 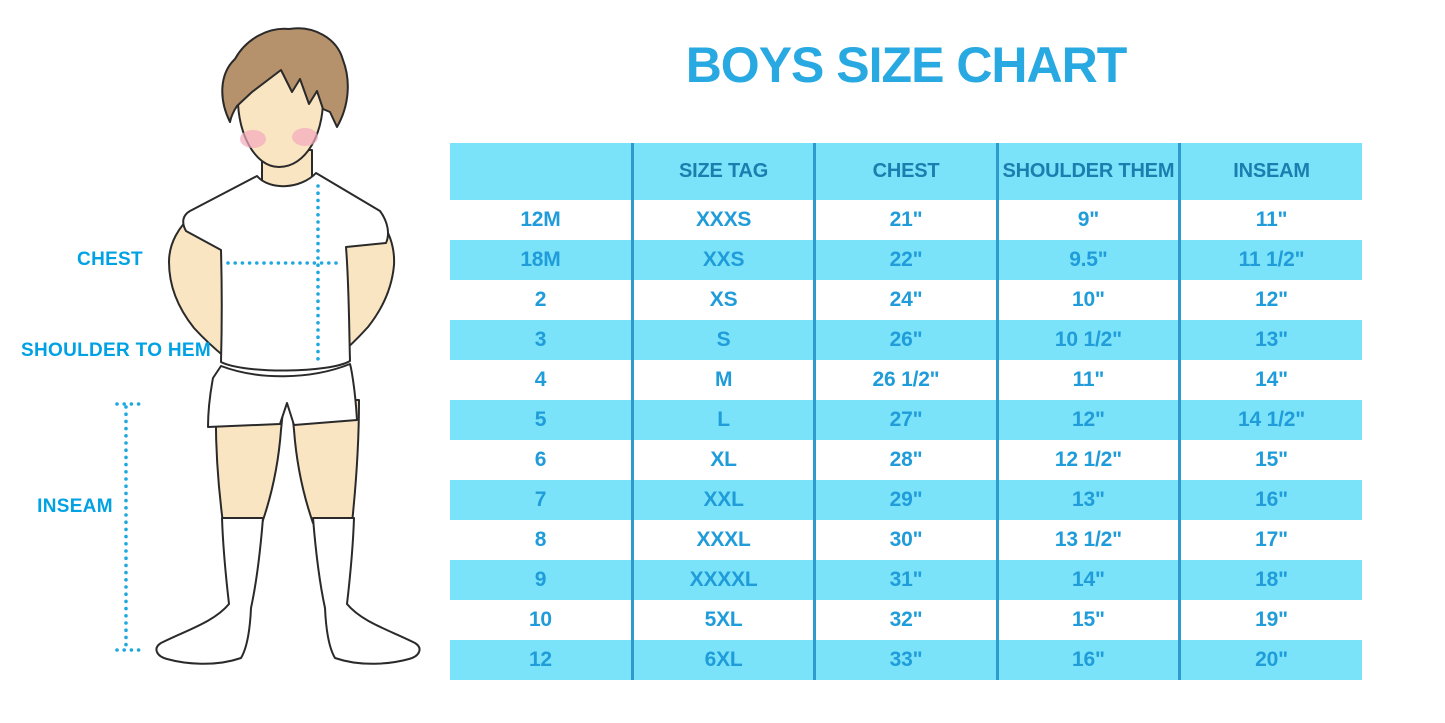 I want to click on table-cell: 21", so click(x=905, y=220).